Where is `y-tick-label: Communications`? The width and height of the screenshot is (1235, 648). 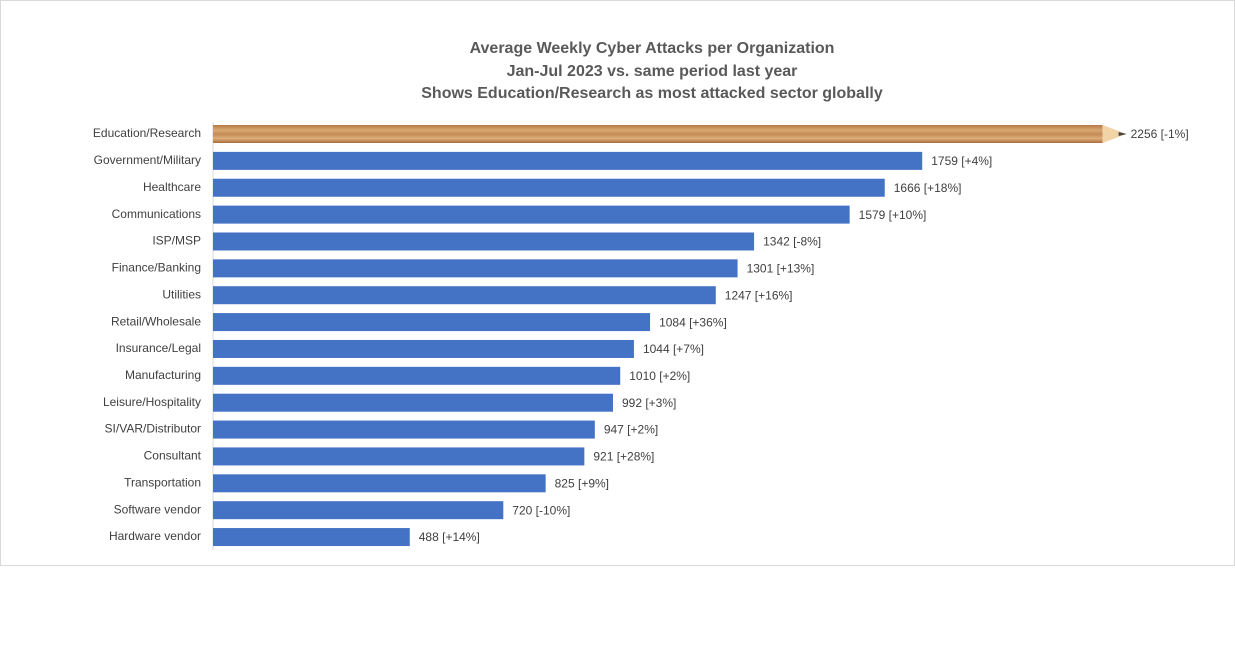 y-tick-label: Communications is located at coordinates (156, 214).